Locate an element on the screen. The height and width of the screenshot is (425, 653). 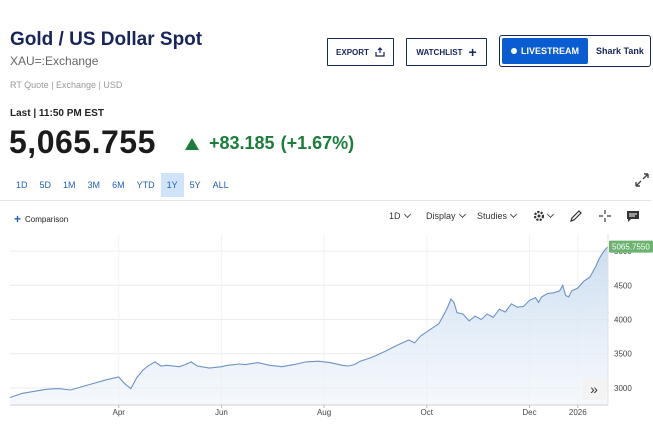
range-1m: 1M is located at coordinates (69, 185).